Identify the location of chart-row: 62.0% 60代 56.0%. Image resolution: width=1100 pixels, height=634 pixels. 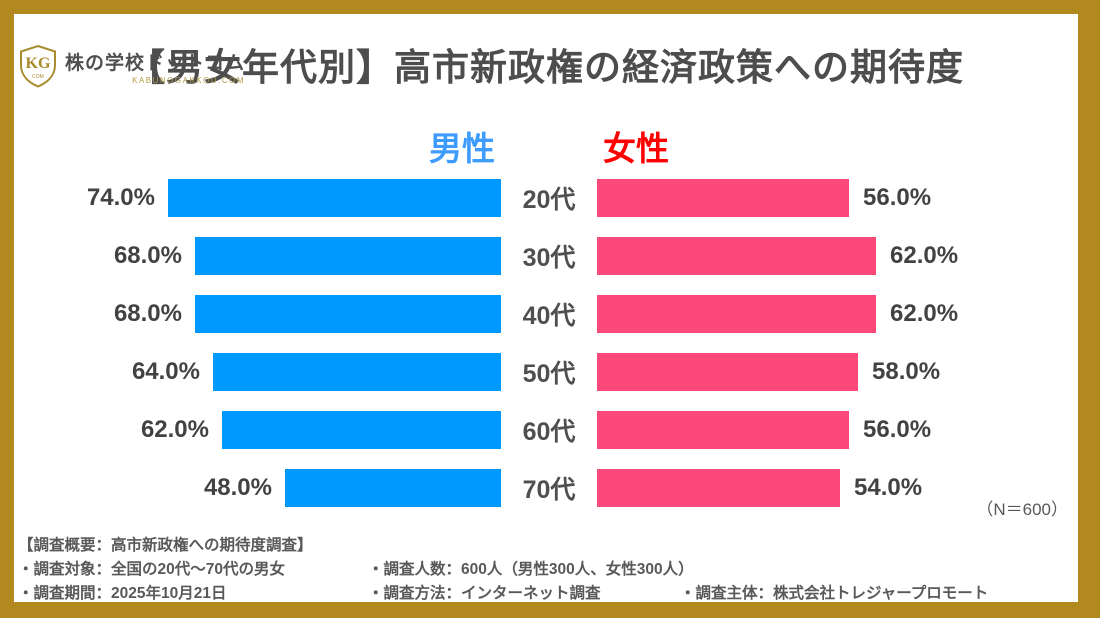
(546, 430).